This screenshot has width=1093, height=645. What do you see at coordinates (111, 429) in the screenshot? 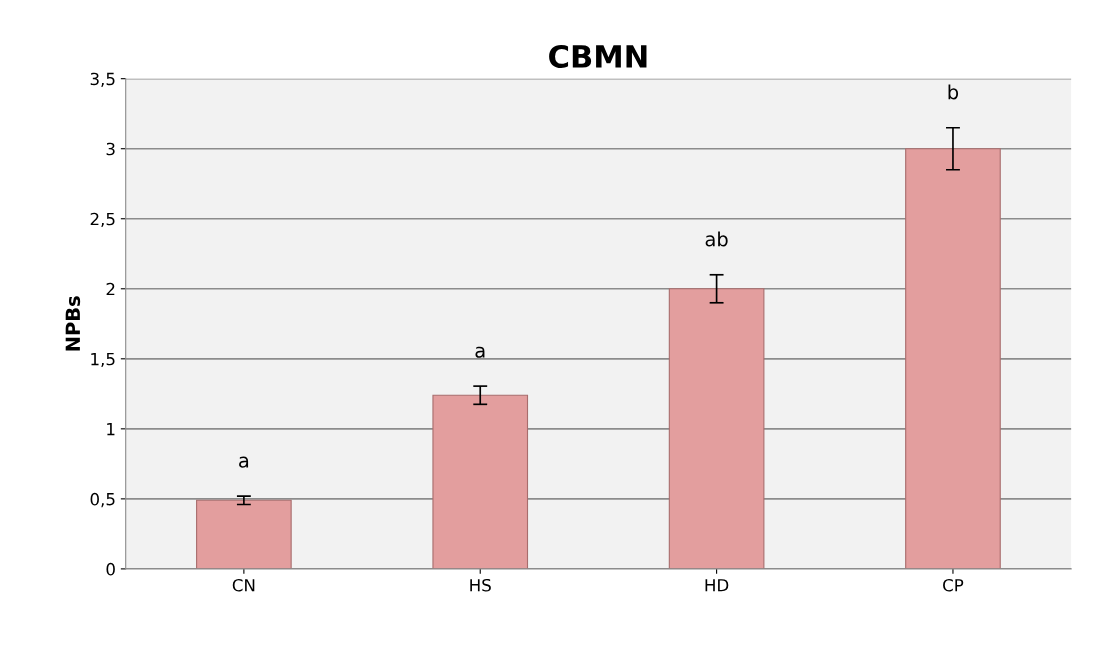
I see `y-tick-label: 1` at bounding box center [111, 429].